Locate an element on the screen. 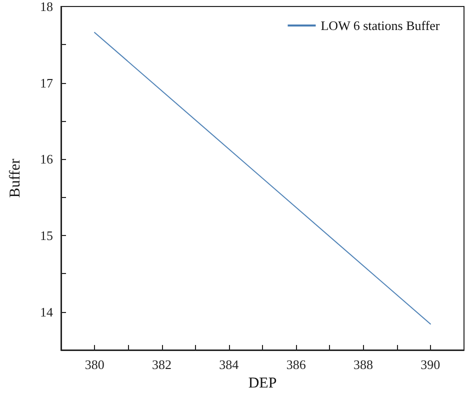  x-tick-label: 390 is located at coordinates (430, 364).